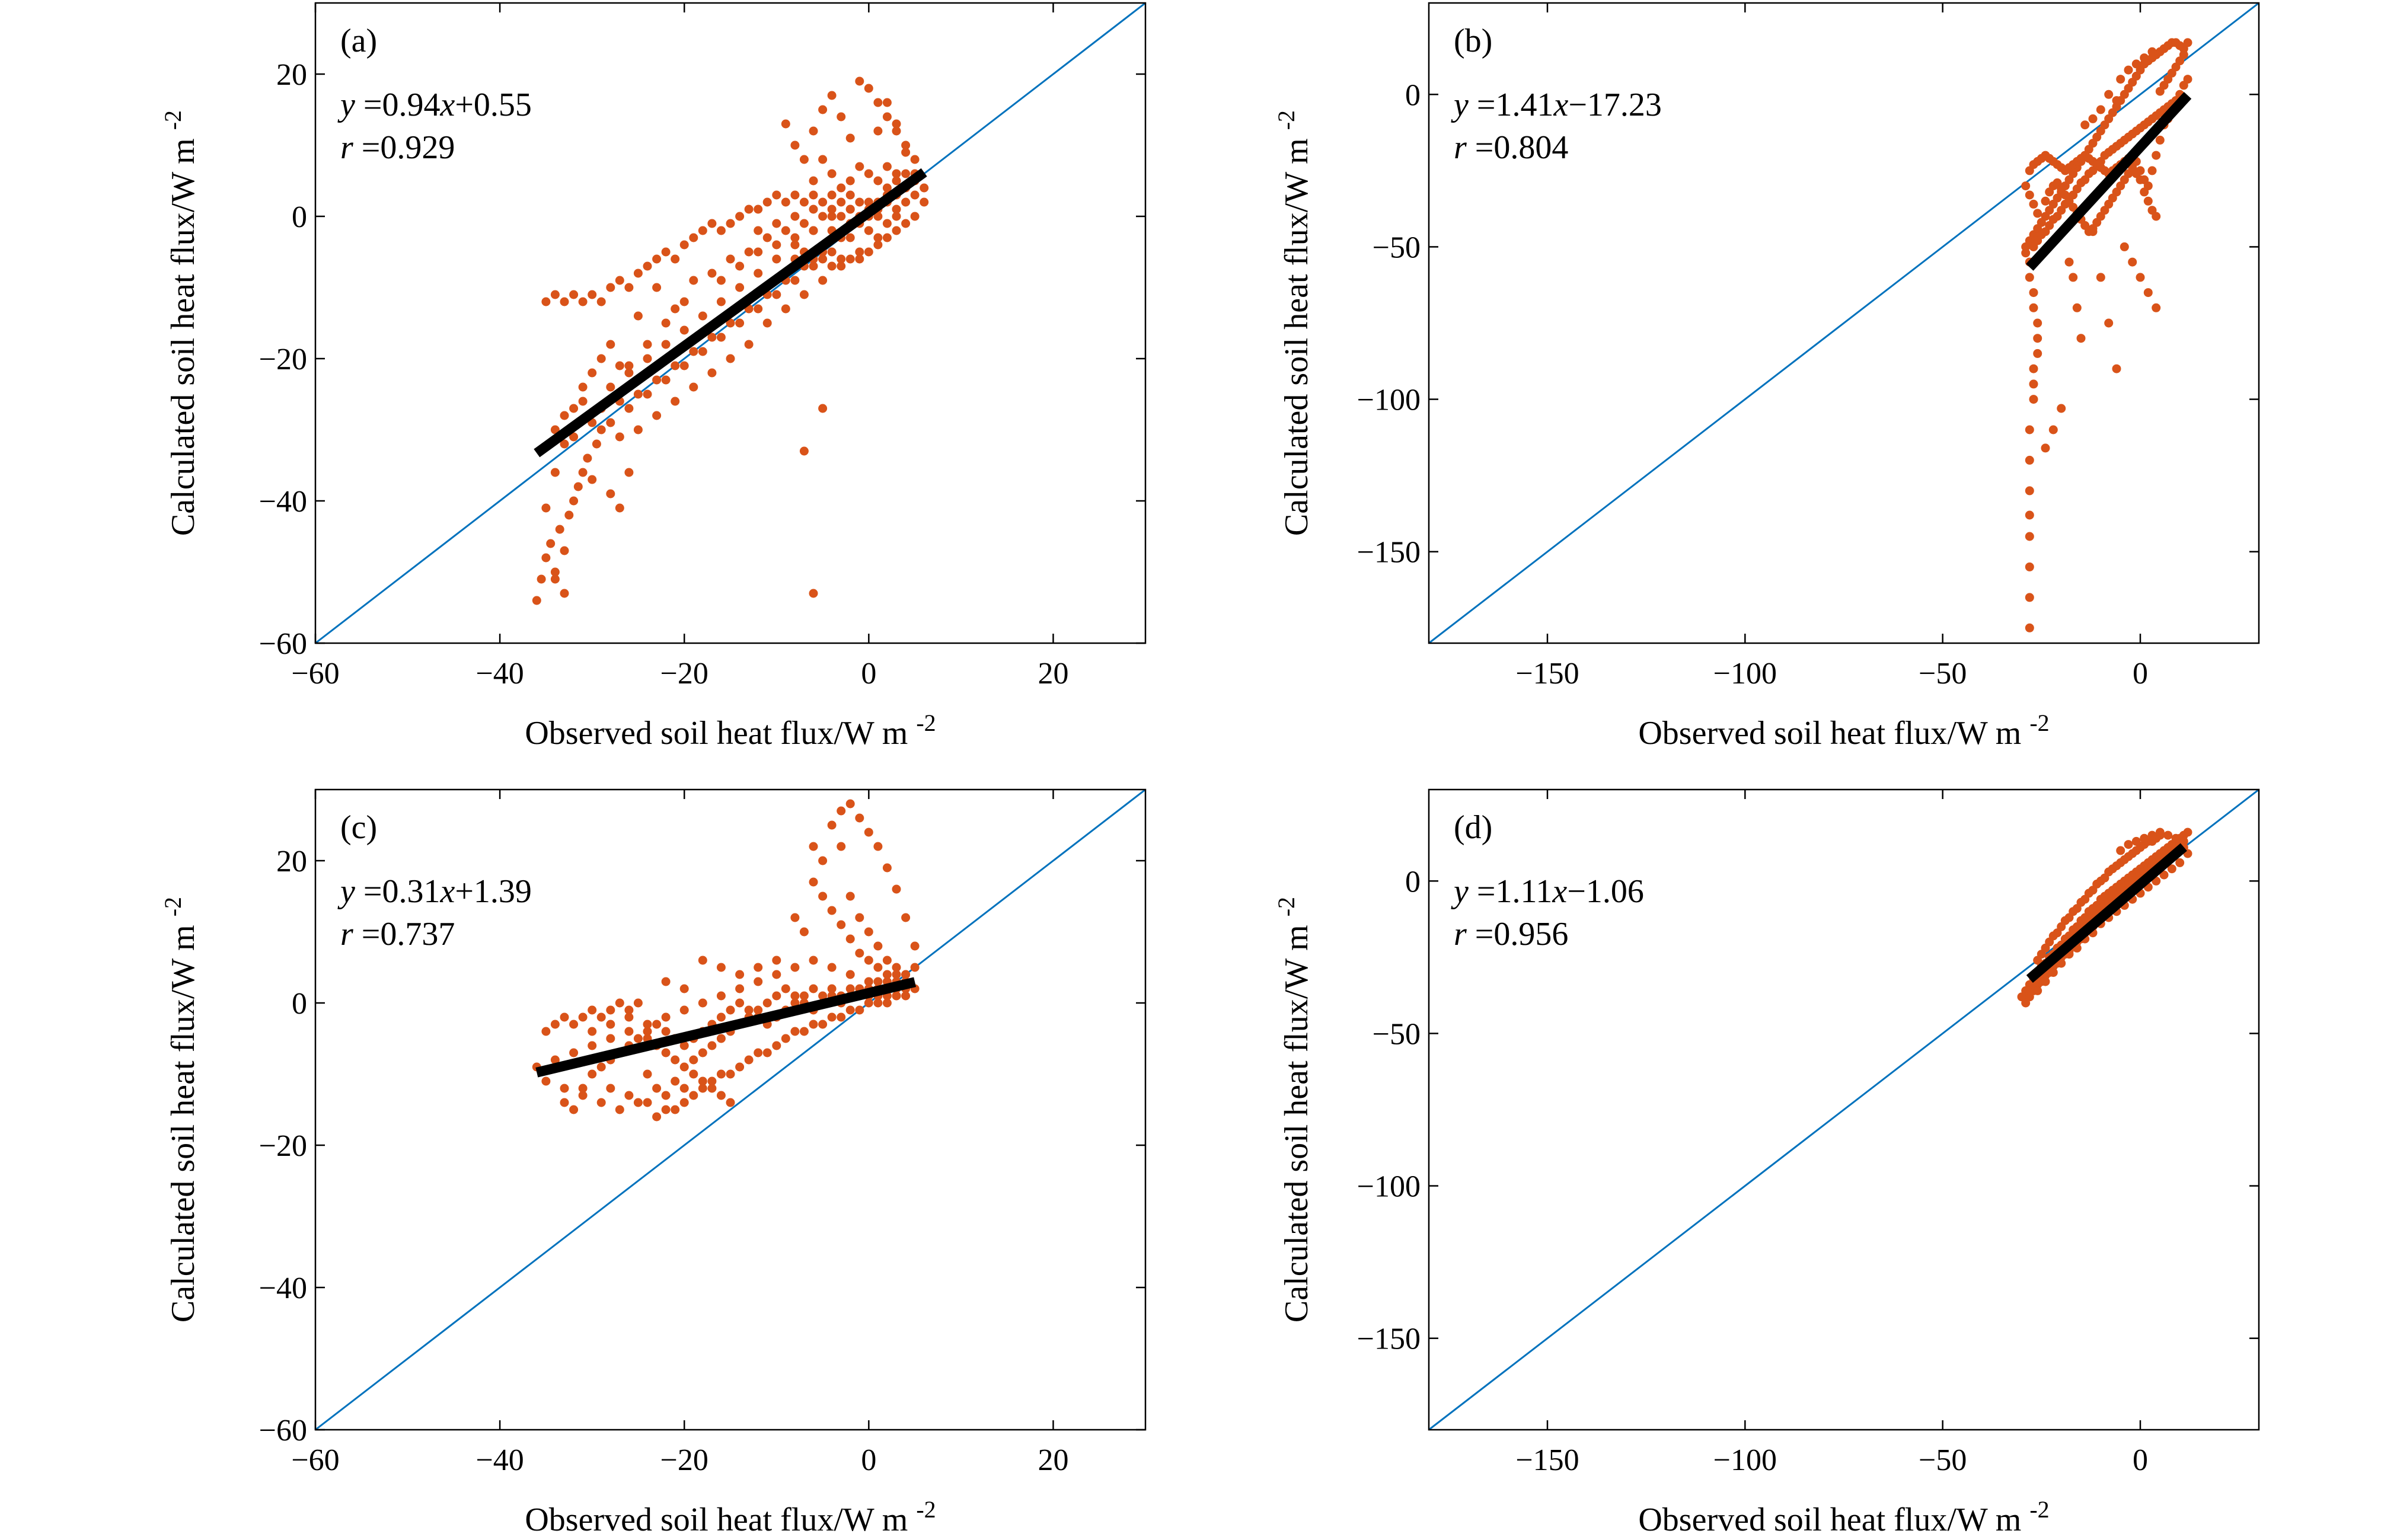  What do you see at coordinates (868, 674) in the screenshot?
I see `x-tick-label: 0` at bounding box center [868, 674].